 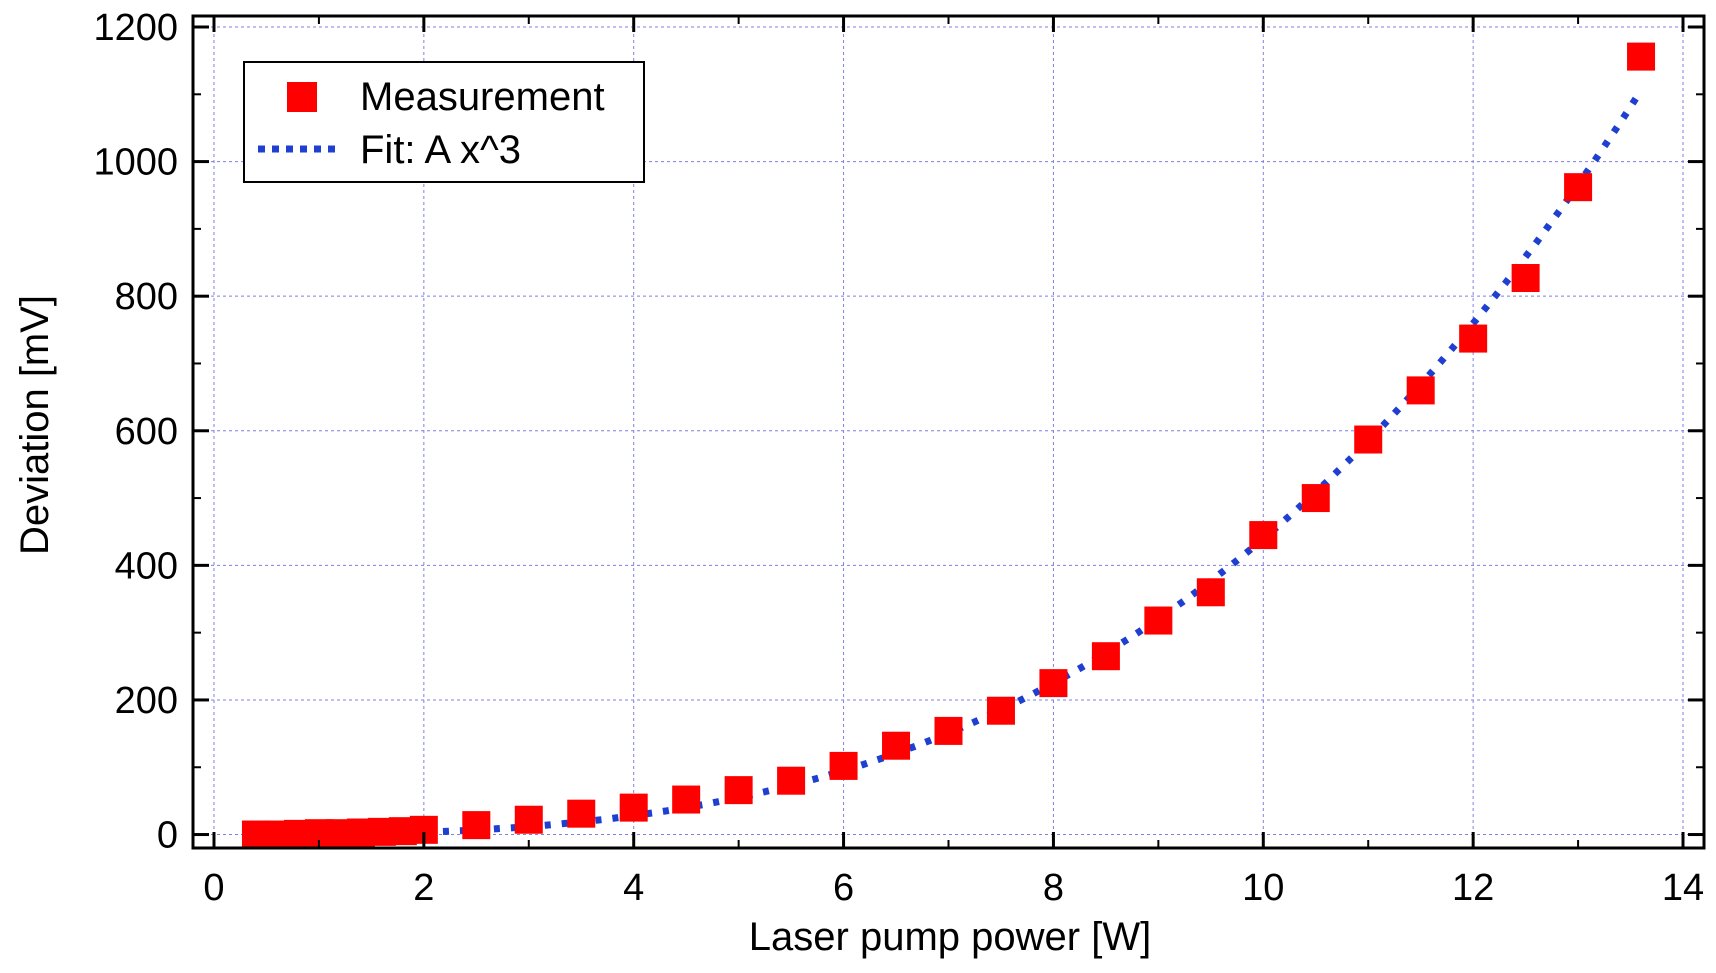 I want to click on legend-label-fit: Fit: A x^3, so click(x=440, y=150).